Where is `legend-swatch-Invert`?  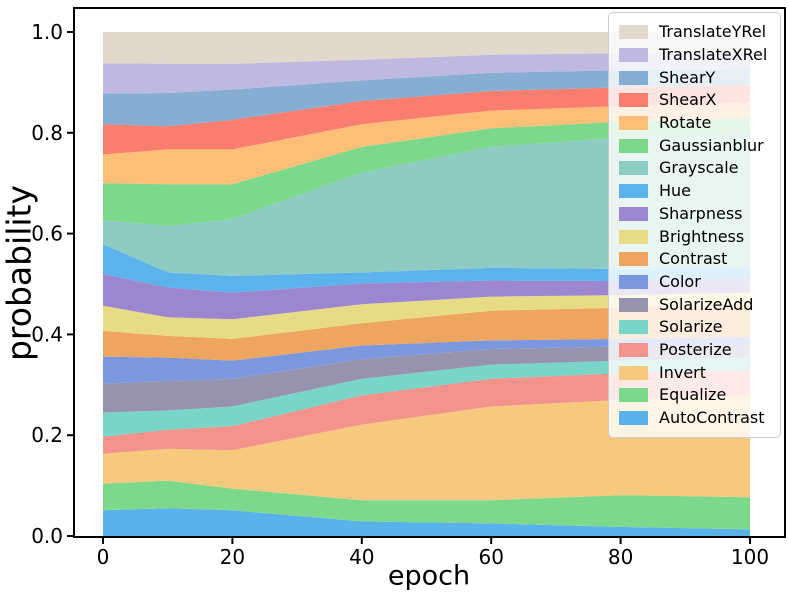
legend-swatch-Invert is located at coordinates (633, 372).